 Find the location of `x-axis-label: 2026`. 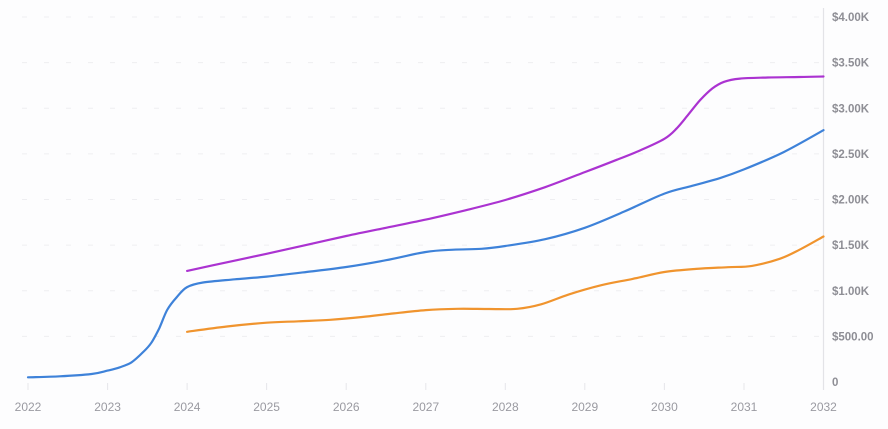

x-axis-label: 2026 is located at coordinates (346, 407).